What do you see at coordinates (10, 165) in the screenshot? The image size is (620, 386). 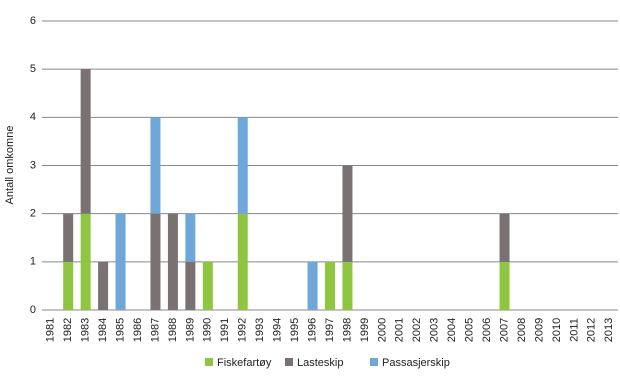 I see `y-axis-label: Antall omkomne` at bounding box center [10, 165].